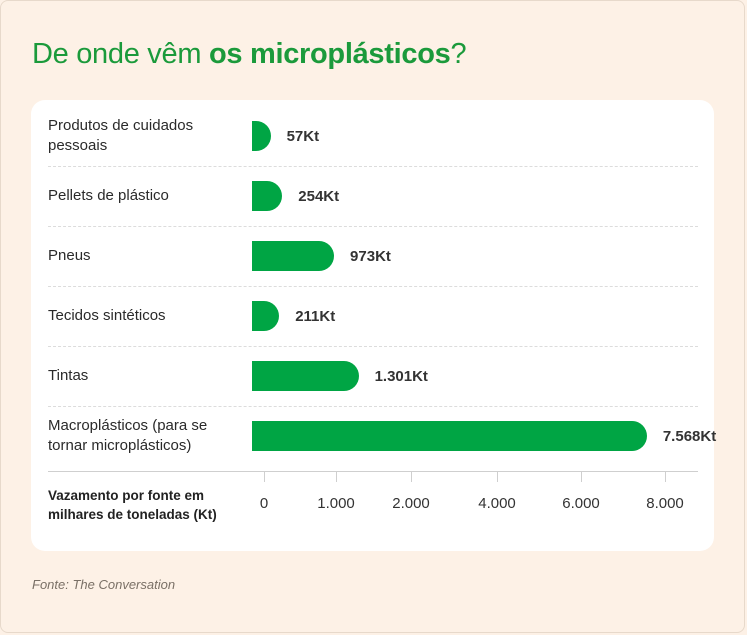  I want to click on category-label: Produtos de cuidados pessoais, so click(121, 135).